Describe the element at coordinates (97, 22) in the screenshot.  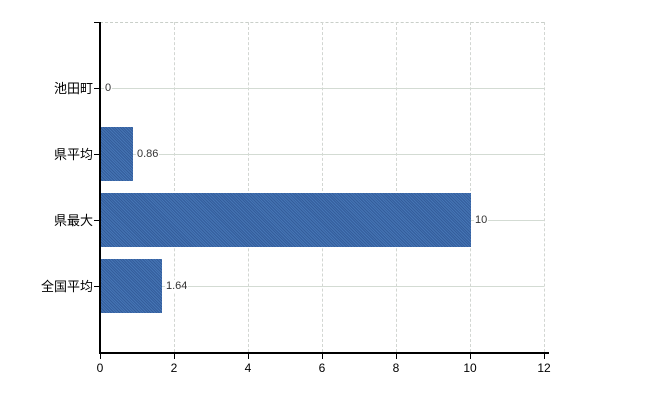
I see `y-axis-top-tick` at that location.